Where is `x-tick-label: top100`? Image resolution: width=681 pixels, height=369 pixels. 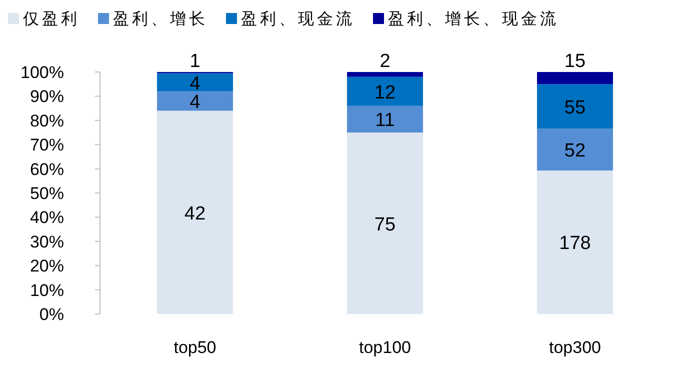
x-tick-label: top100 is located at coordinates (385, 347).